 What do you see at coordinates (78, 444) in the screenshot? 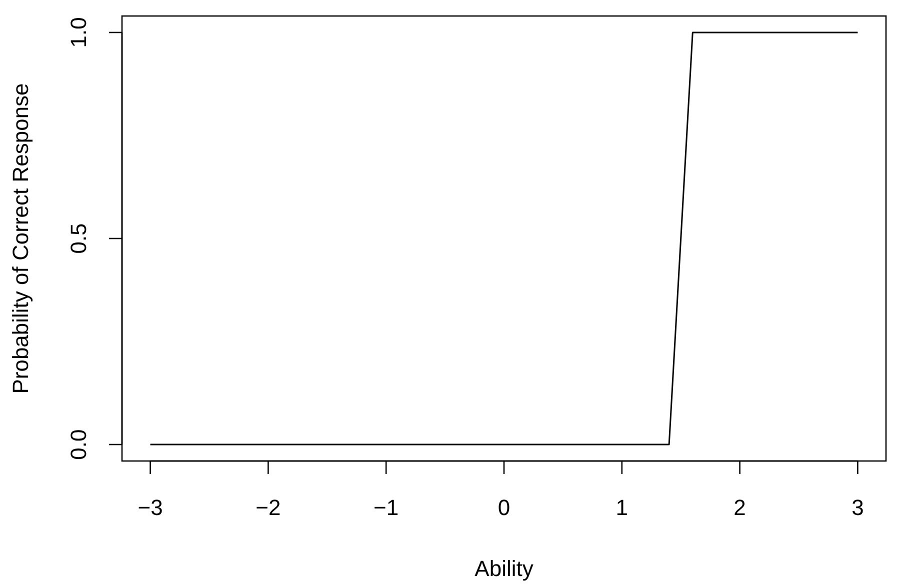
I see `y-tick-label: 0.0` at bounding box center [78, 444].